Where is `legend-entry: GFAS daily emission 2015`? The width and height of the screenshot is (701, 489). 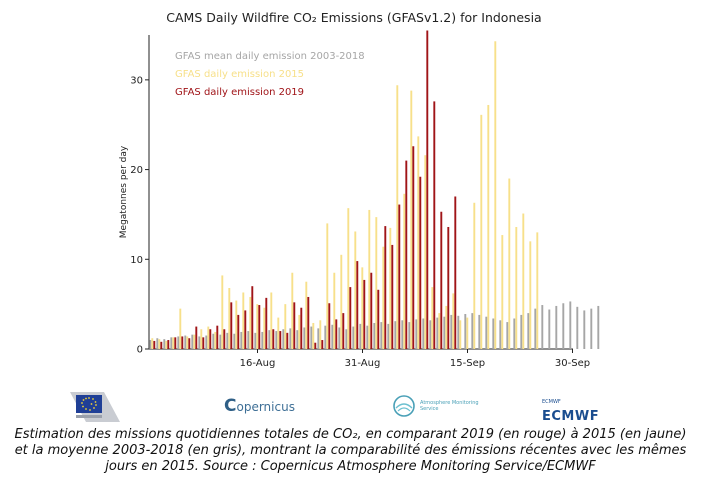 legend-entry: GFAS daily emission 2015 is located at coordinates (239, 74).